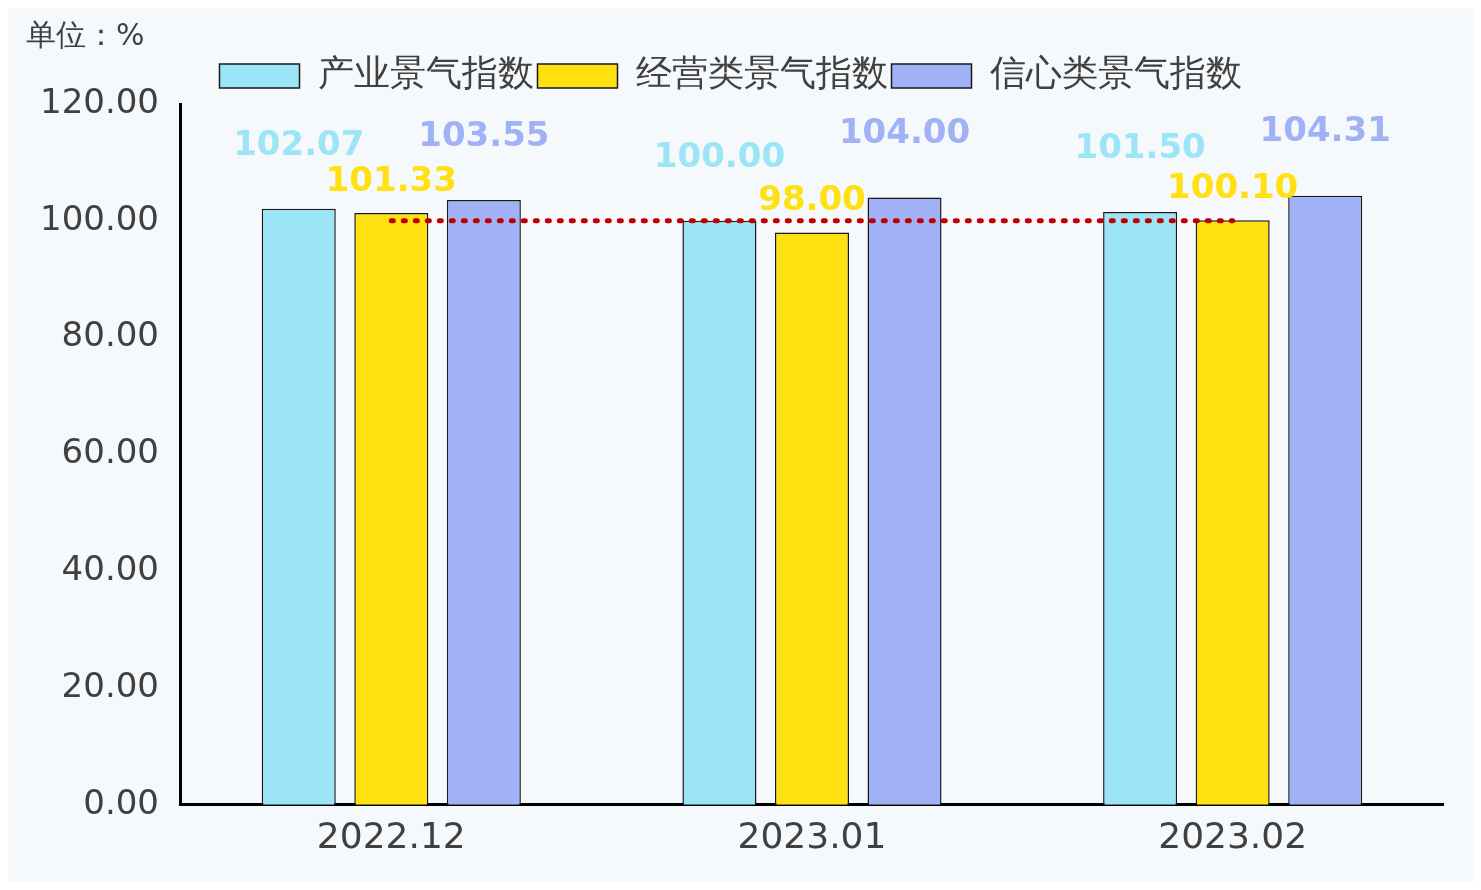  Describe the element at coordinates (391, 835) in the screenshot. I see `x-tick-label: 2022.12` at that location.